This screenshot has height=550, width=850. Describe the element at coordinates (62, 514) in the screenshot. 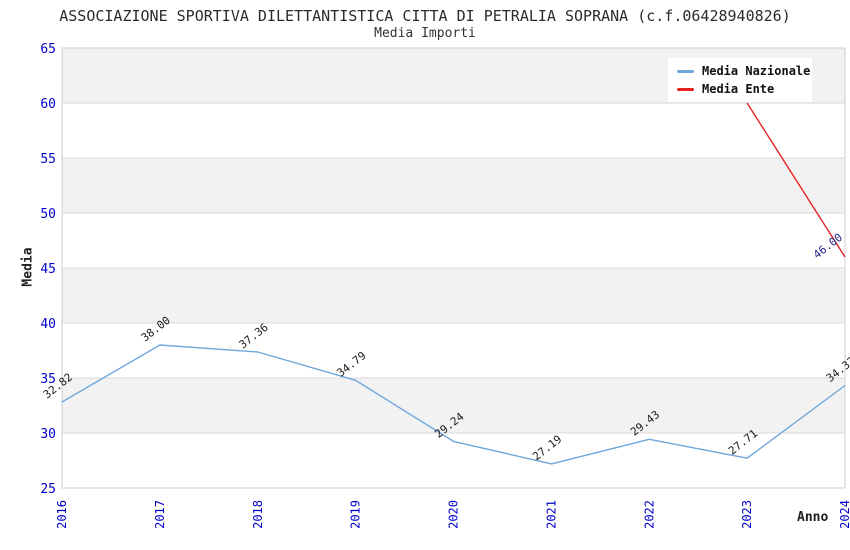

I see `x-tick-label: 2016` at that location.